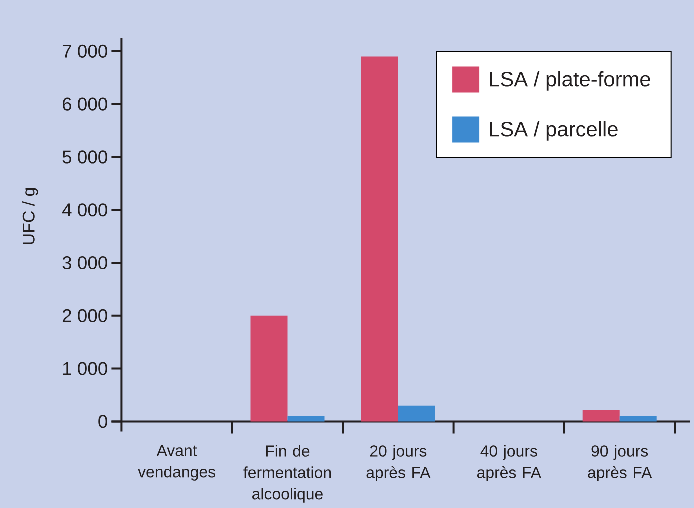 The width and height of the screenshot is (694, 508). Describe the element at coordinates (85, 104) in the screenshot. I see `y-tick-label: 6 000` at that location.